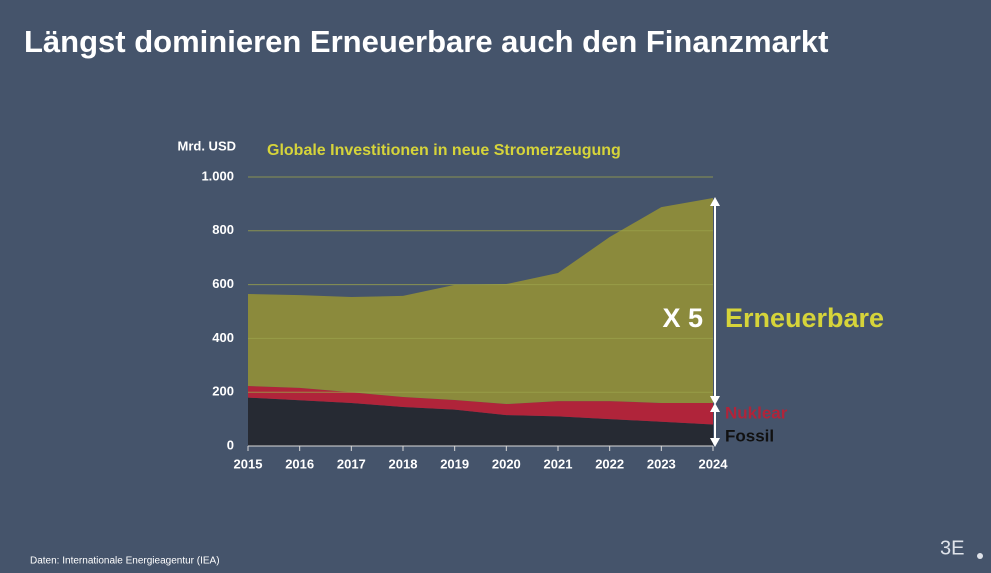 This screenshot has height=573, width=991. Describe the element at coordinates (454, 463) in the screenshot. I see `x-tick-label: 2019` at that location.